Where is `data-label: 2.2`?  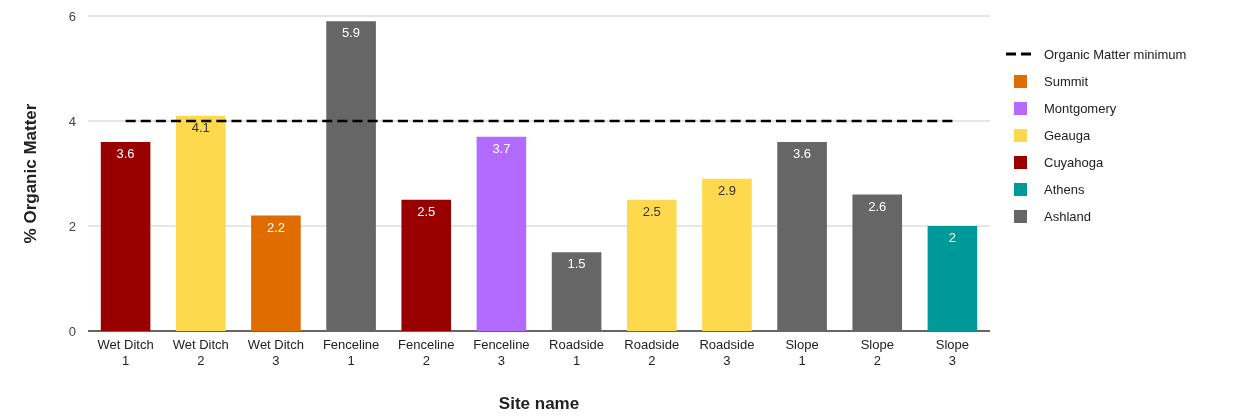 data-label: 2.2 is located at coordinates (275, 227).